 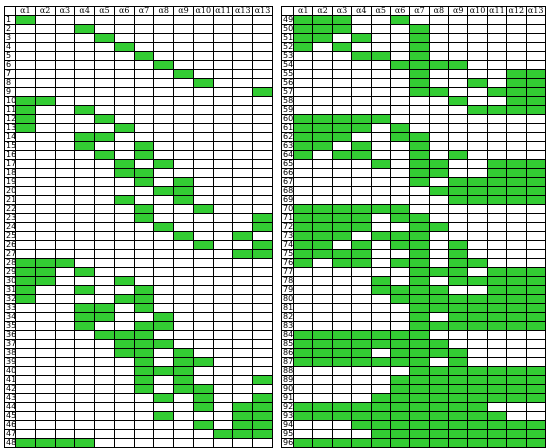 What do you see at coordinates (287, 200) in the screenshot?
I see `row-label: 69` at bounding box center [287, 200].